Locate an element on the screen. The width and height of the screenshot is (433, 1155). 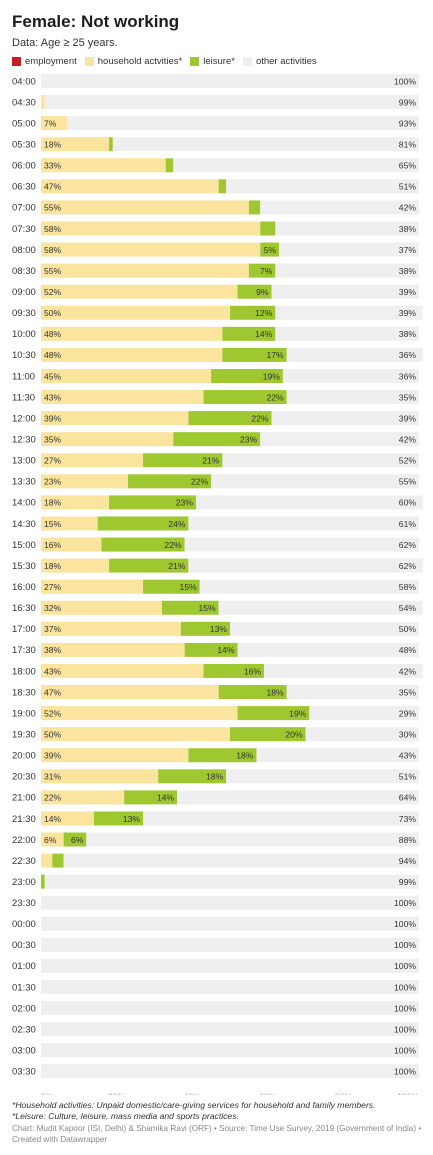
data-label-leisure: 19% is located at coordinates (272, 376).